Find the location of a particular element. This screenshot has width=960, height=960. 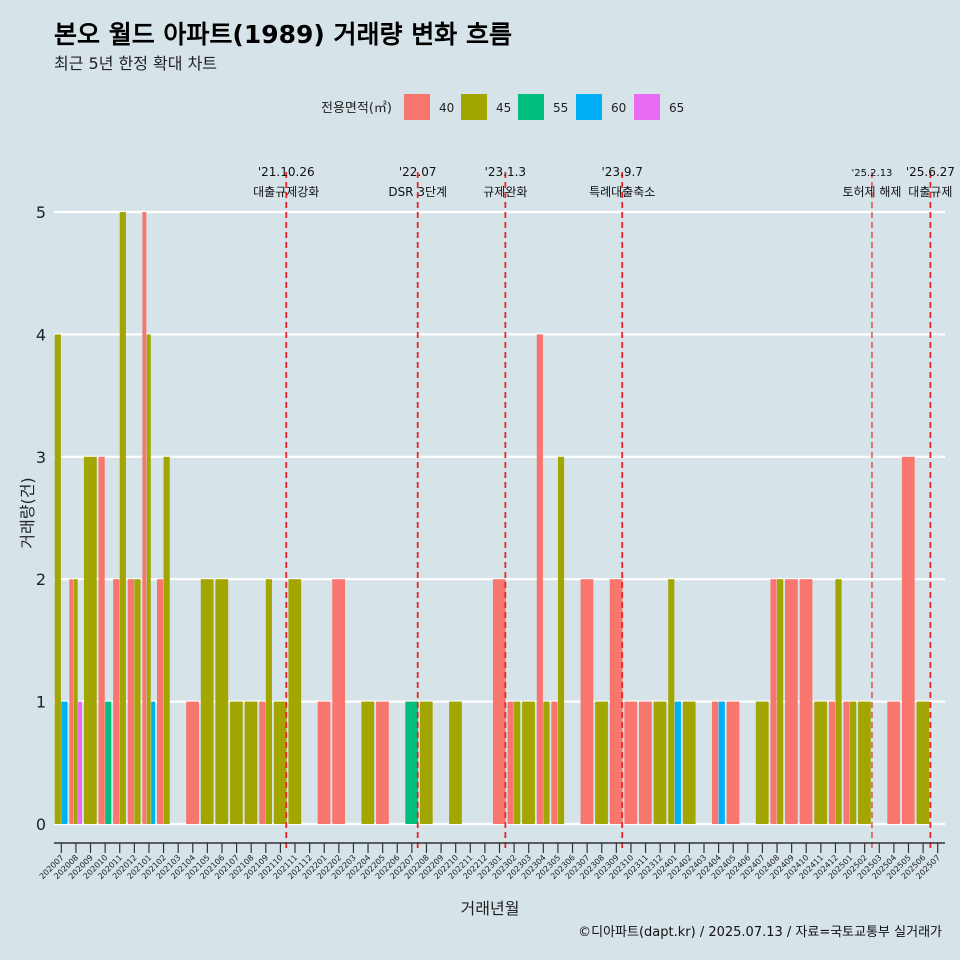

legend-label-45: 45 is located at coordinates (503, 108).